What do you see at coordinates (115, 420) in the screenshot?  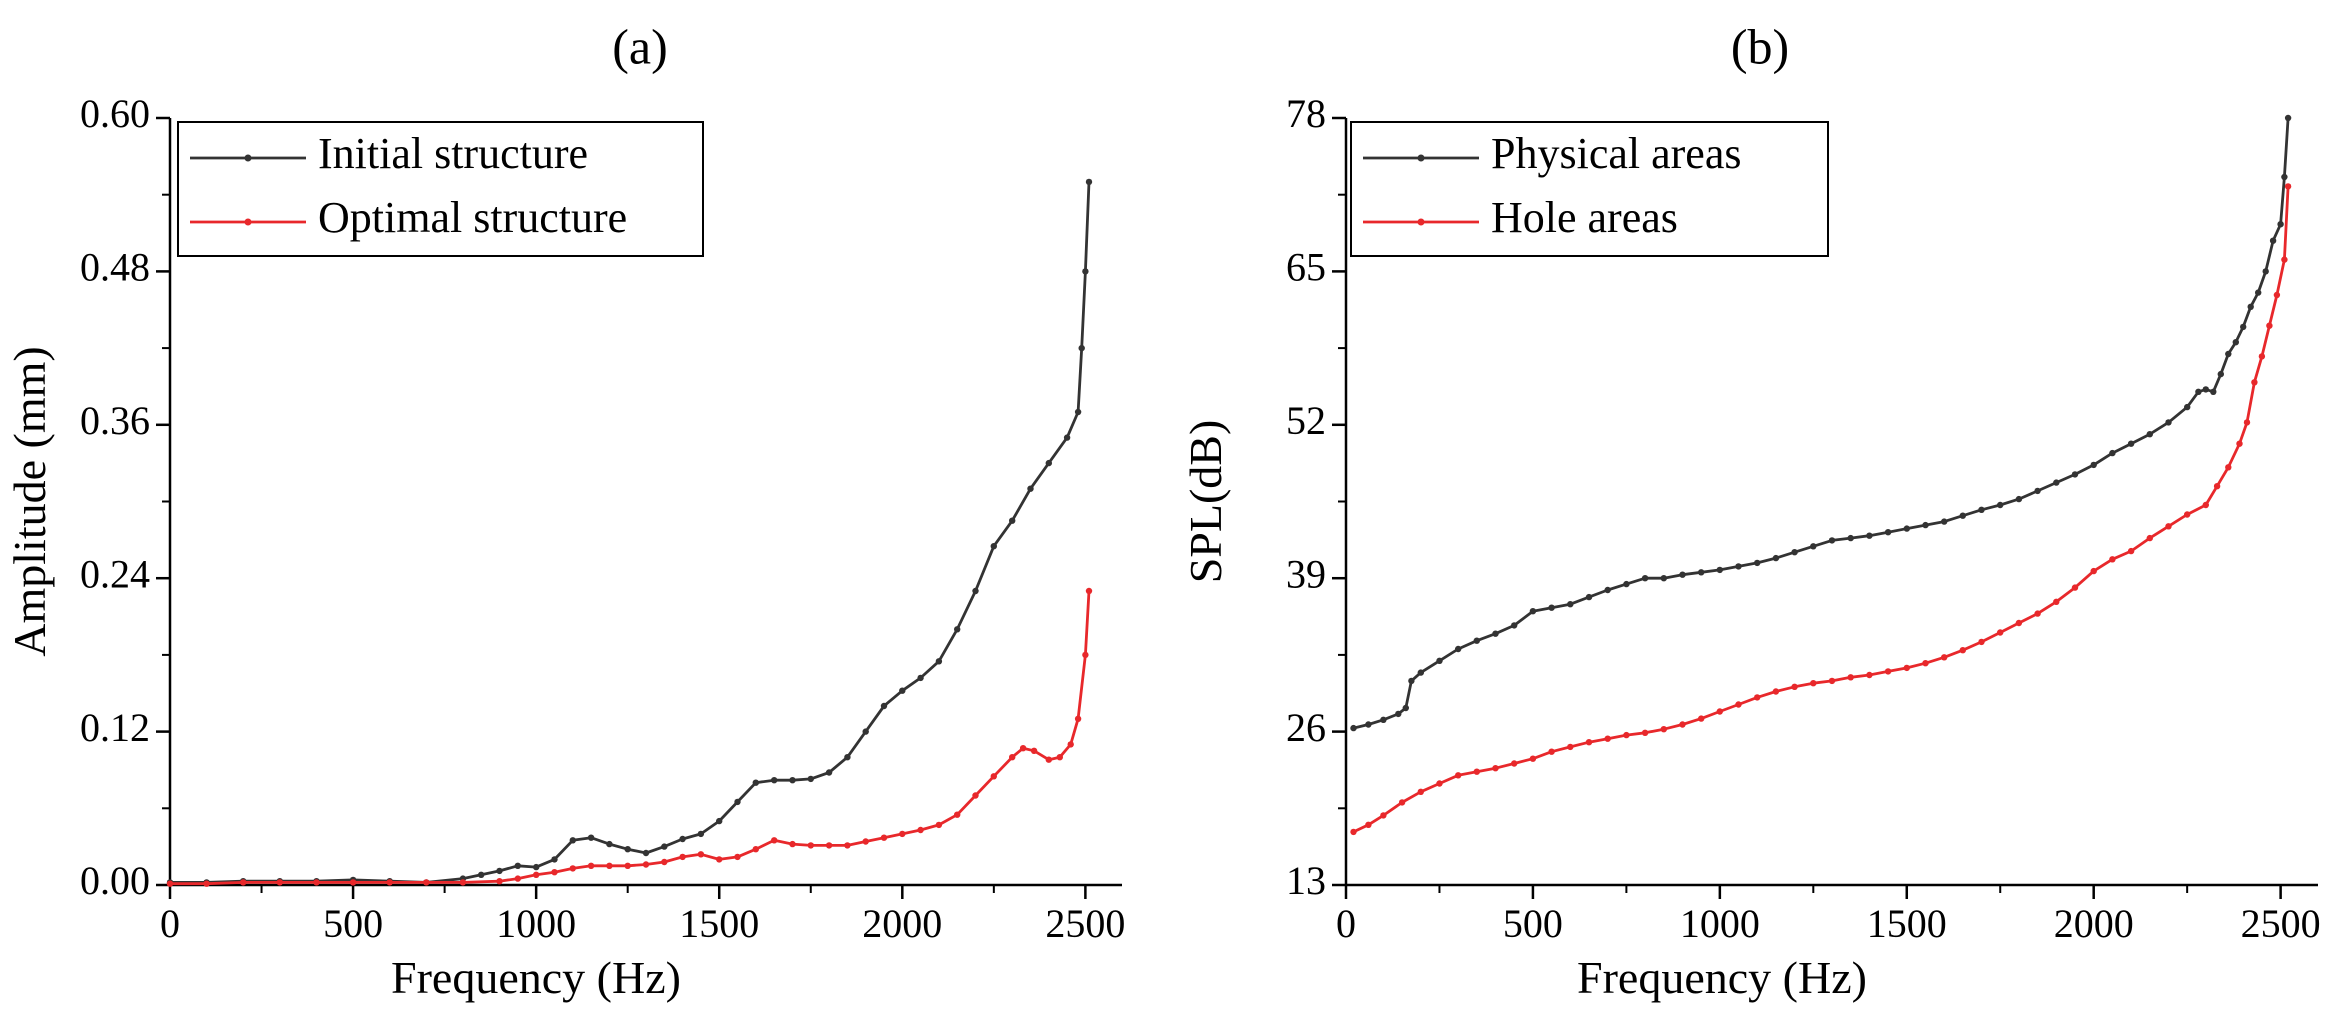 I see `panel-a-y-tick-label: 0.36` at bounding box center [115, 420].